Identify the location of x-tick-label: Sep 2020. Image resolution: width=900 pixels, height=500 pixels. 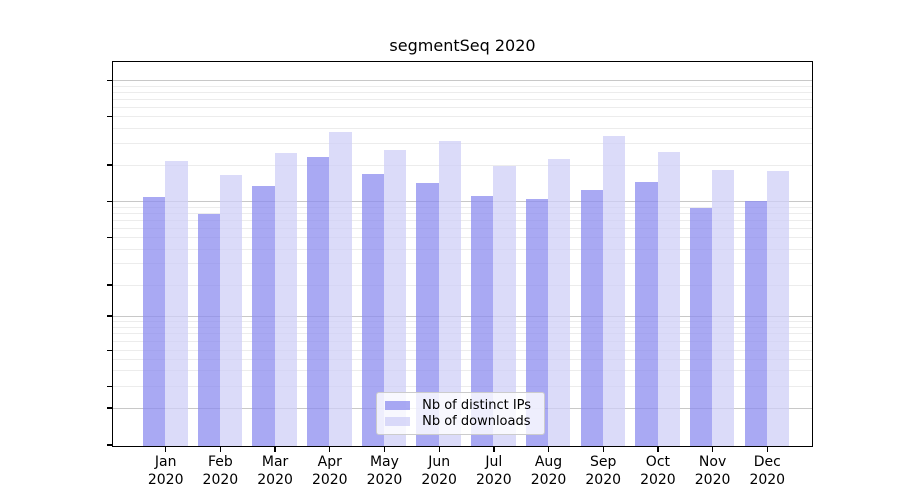
(603, 471).